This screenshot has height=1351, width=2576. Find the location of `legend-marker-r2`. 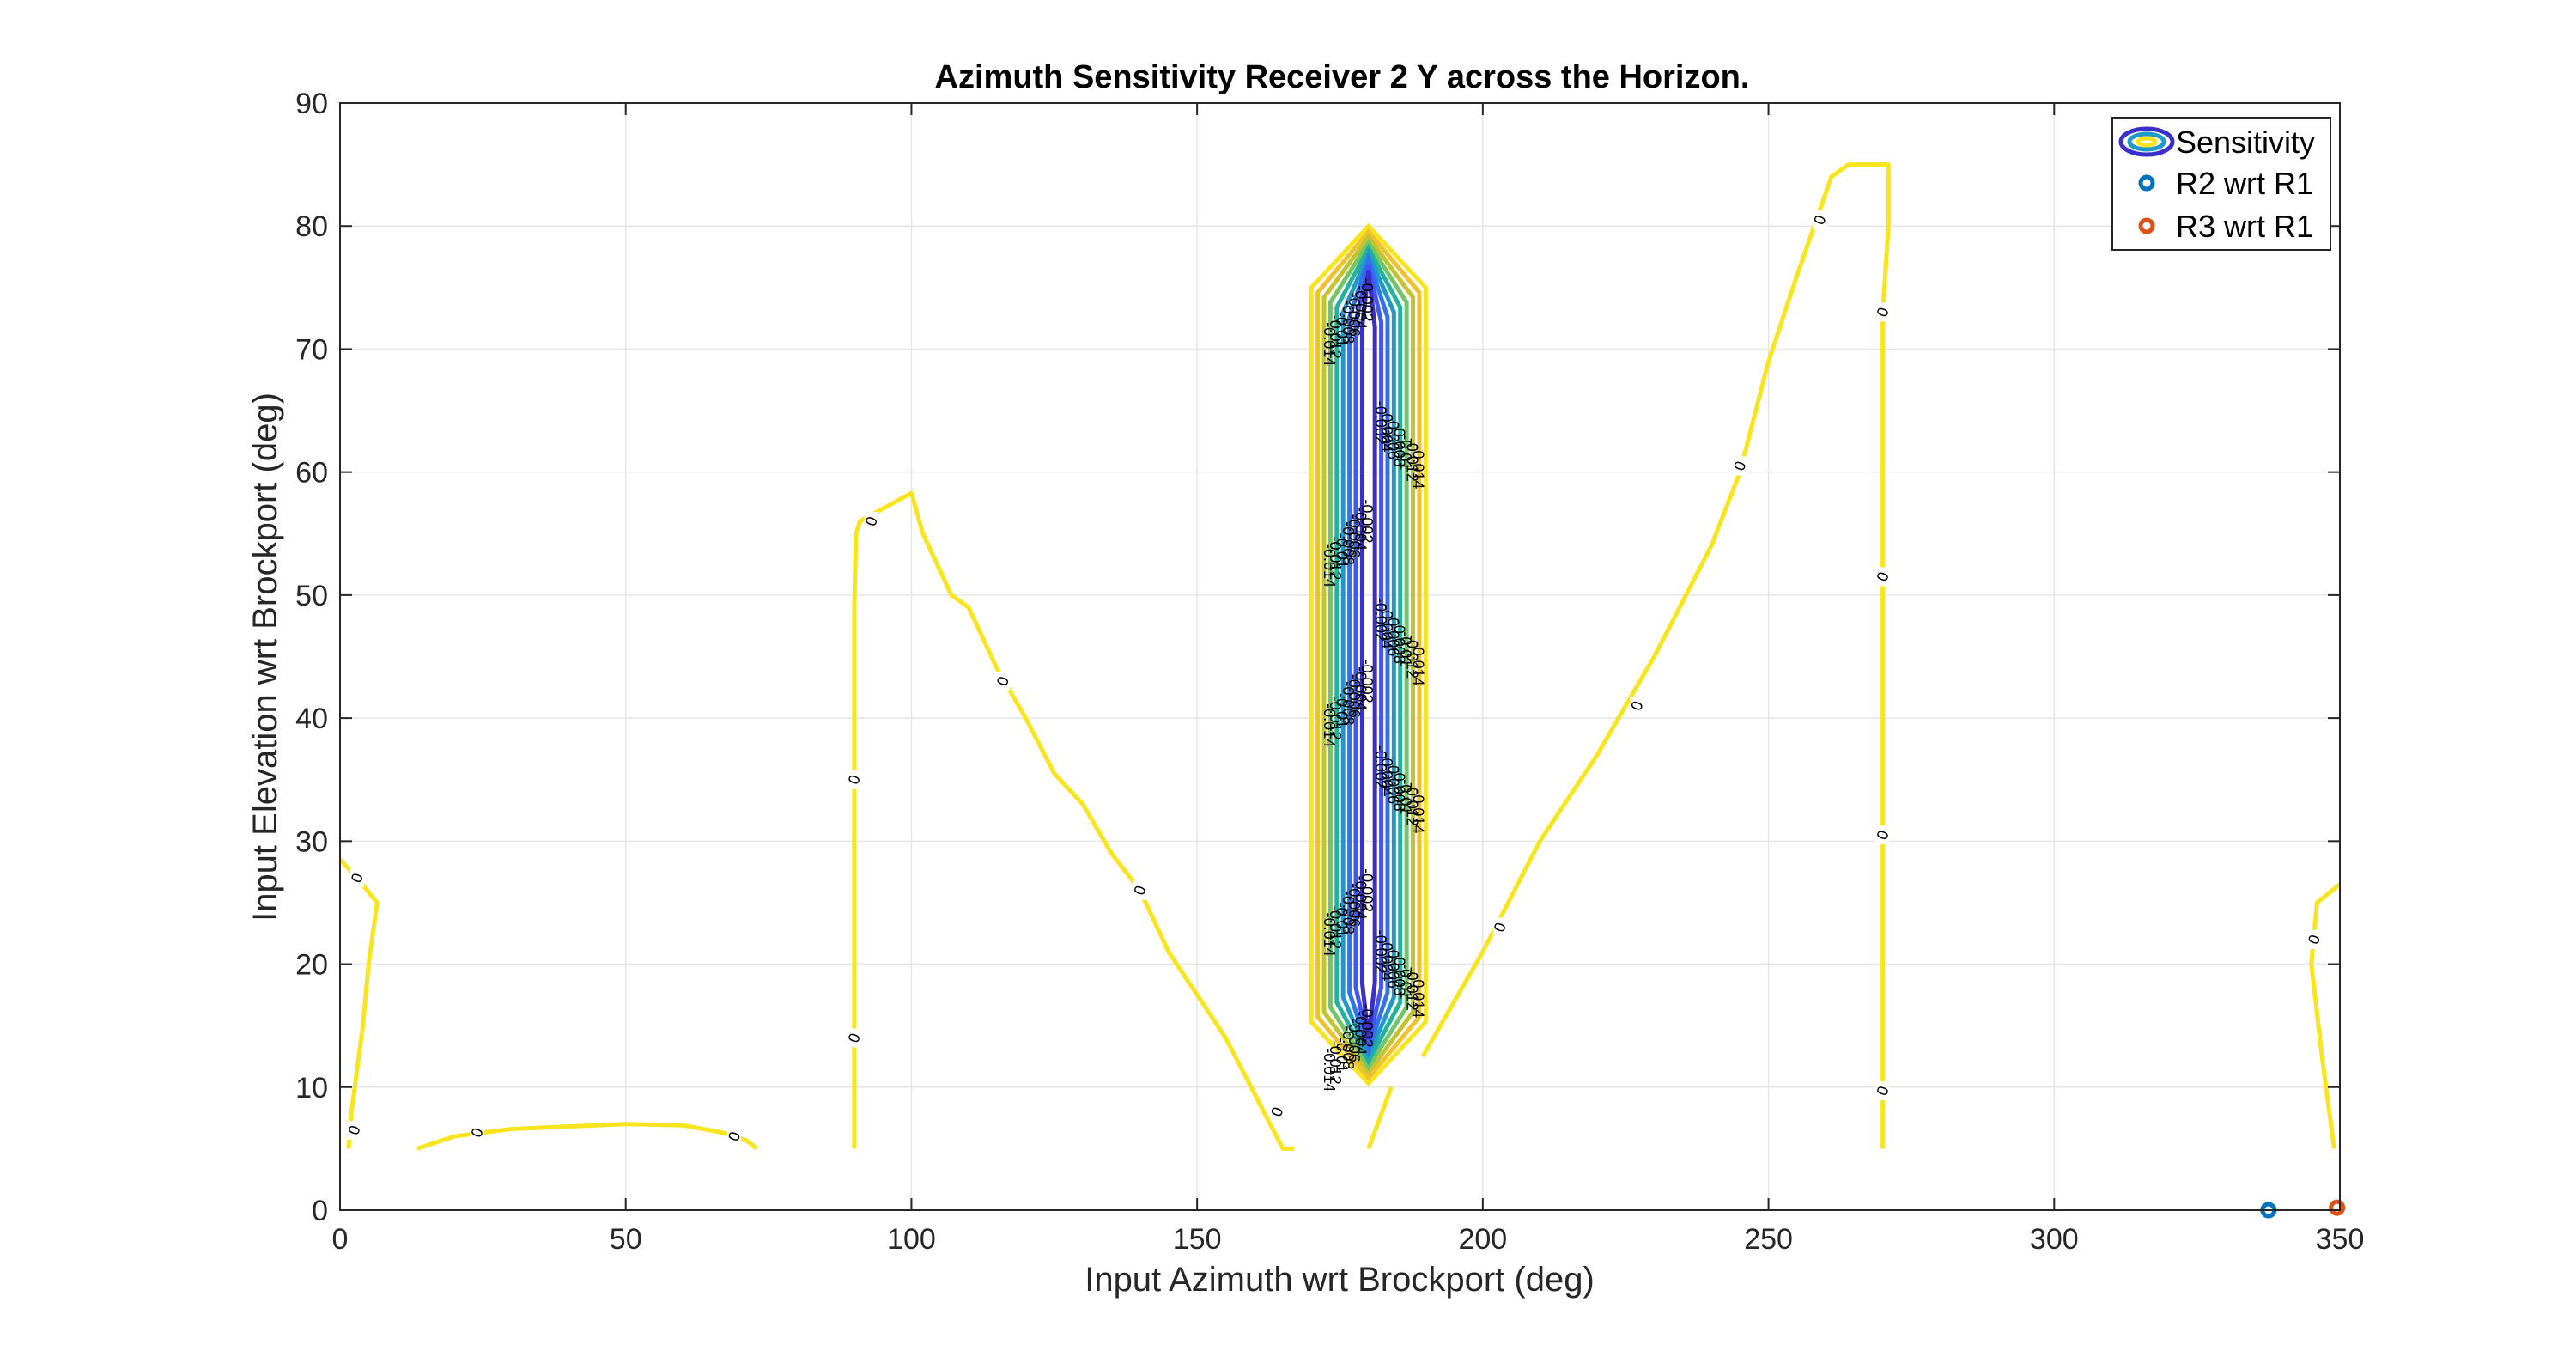

legend-marker-r2 is located at coordinates (2146, 183).